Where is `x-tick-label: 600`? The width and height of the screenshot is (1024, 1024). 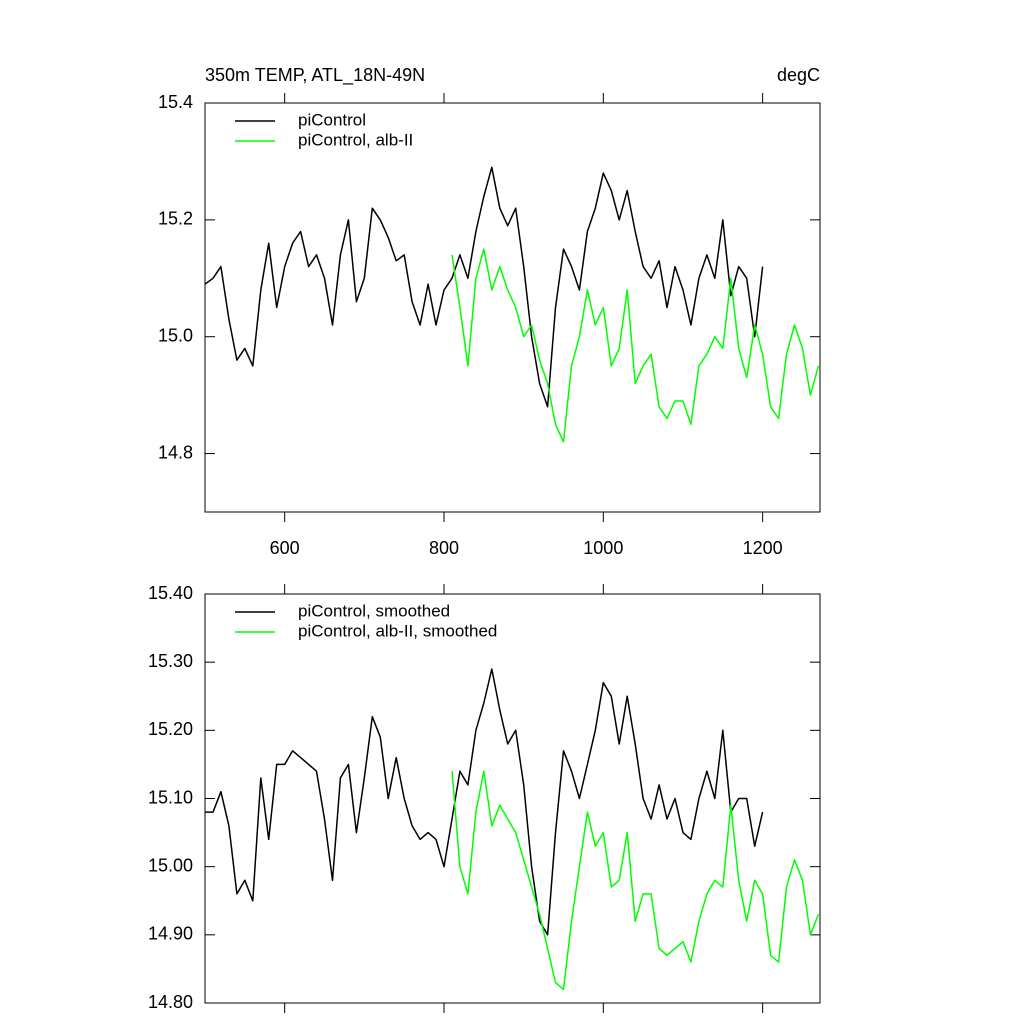 x-tick-label: 600 is located at coordinates (285, 548).